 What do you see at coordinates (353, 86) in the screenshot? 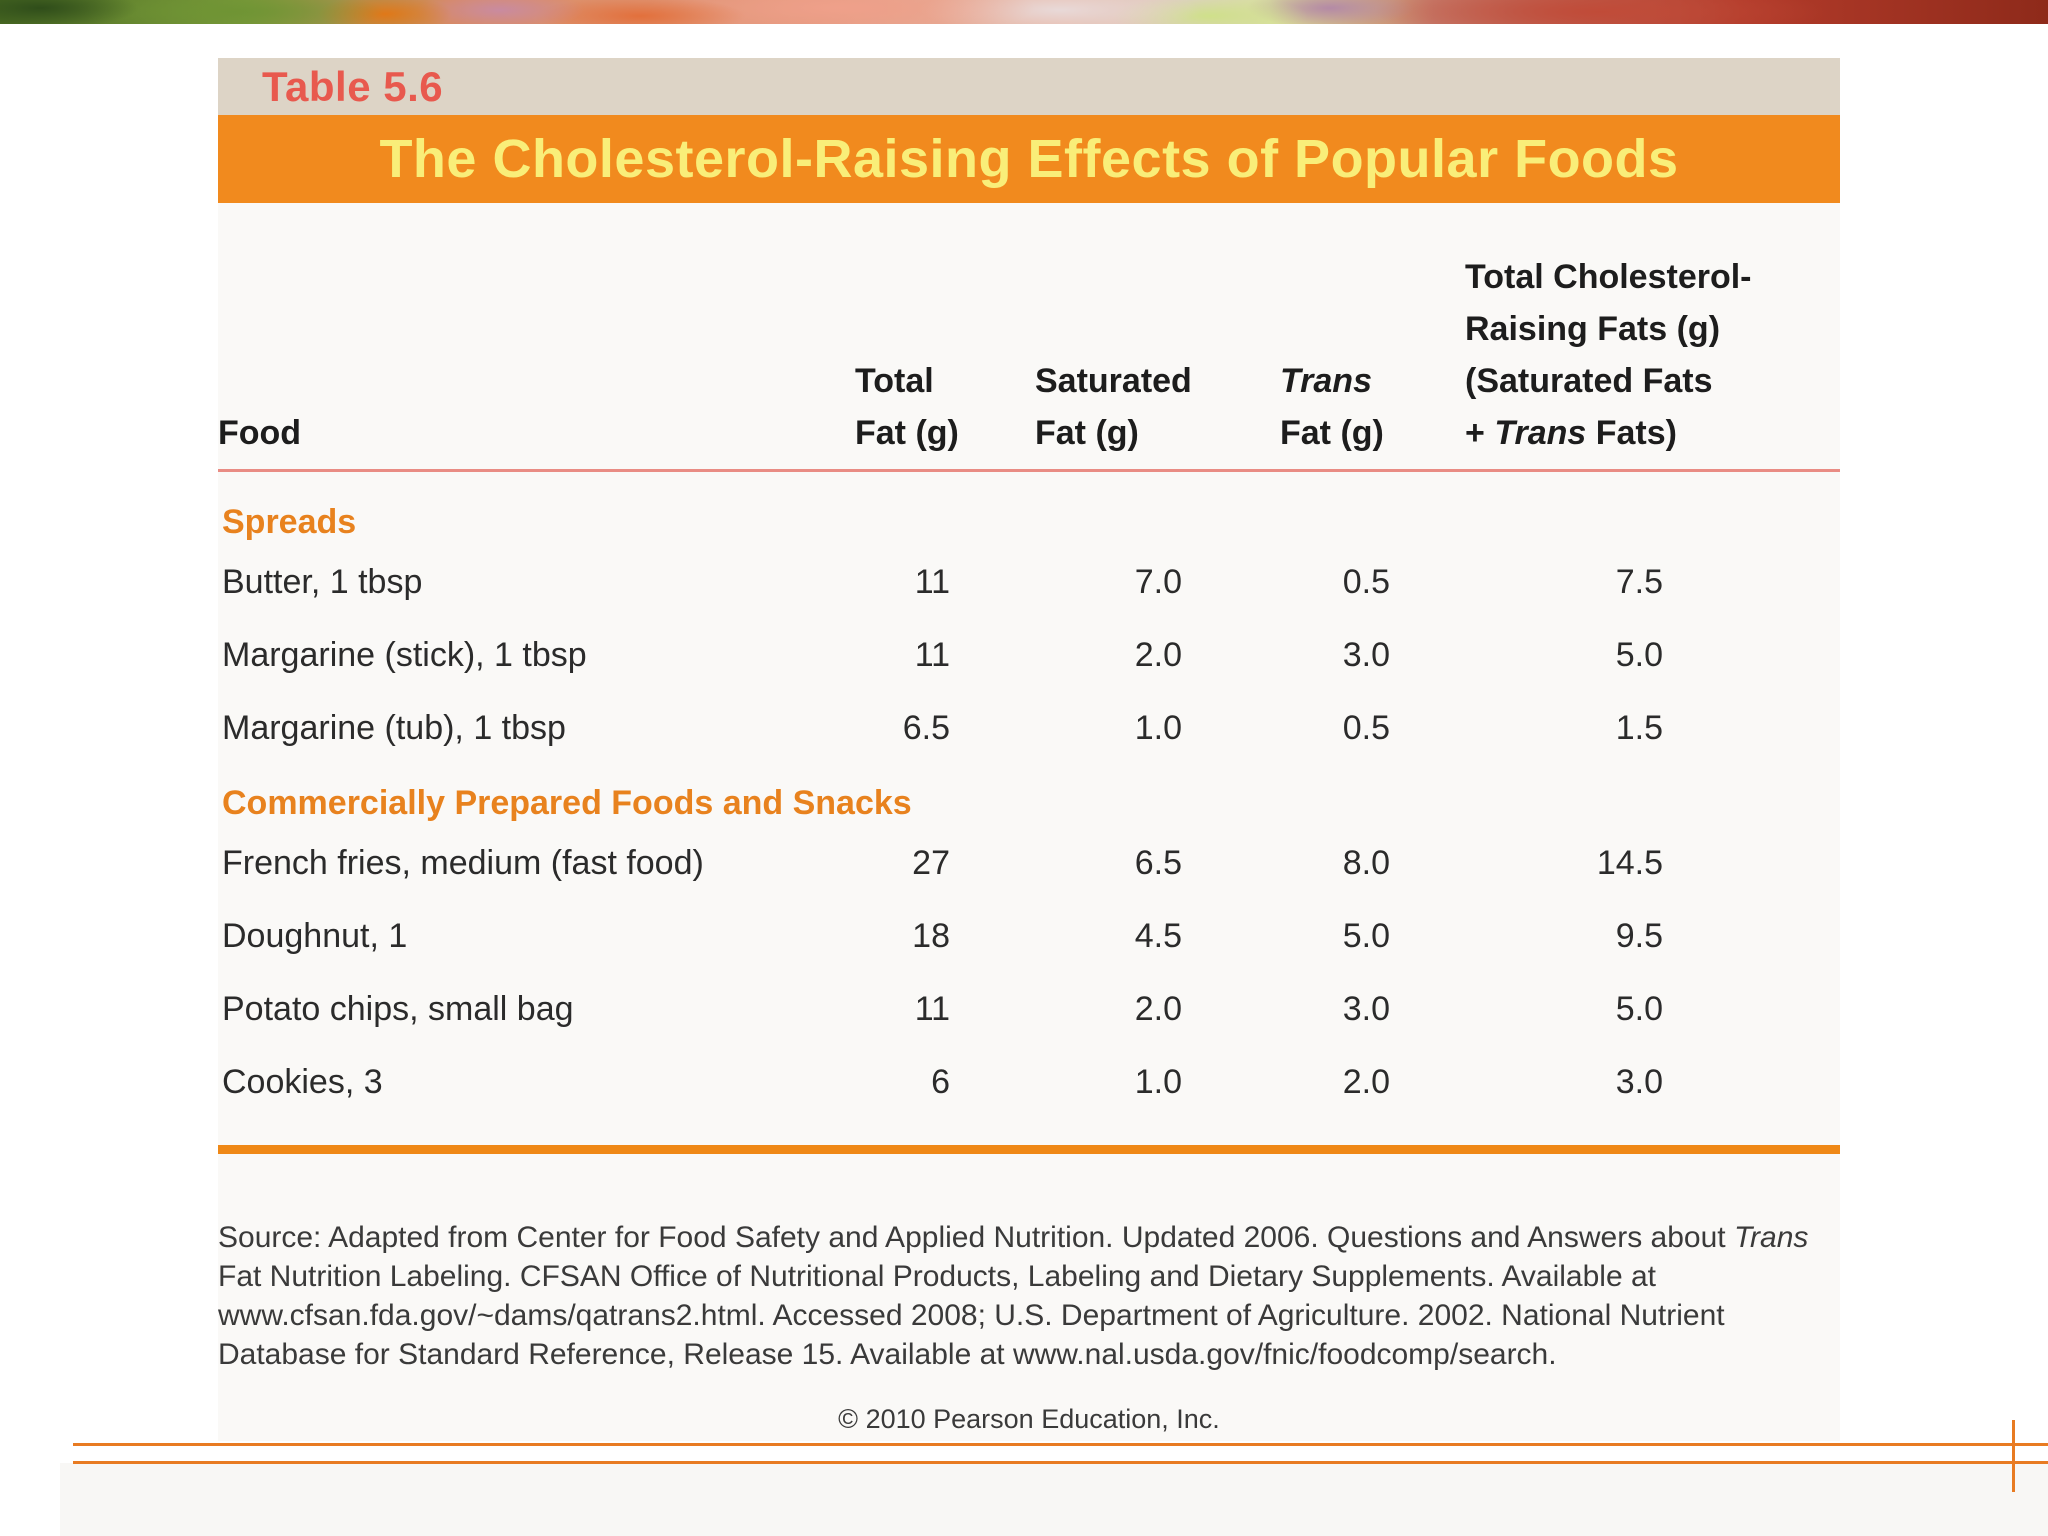
I see `table-label: Table 5.6` at bounding box center [353, 86].